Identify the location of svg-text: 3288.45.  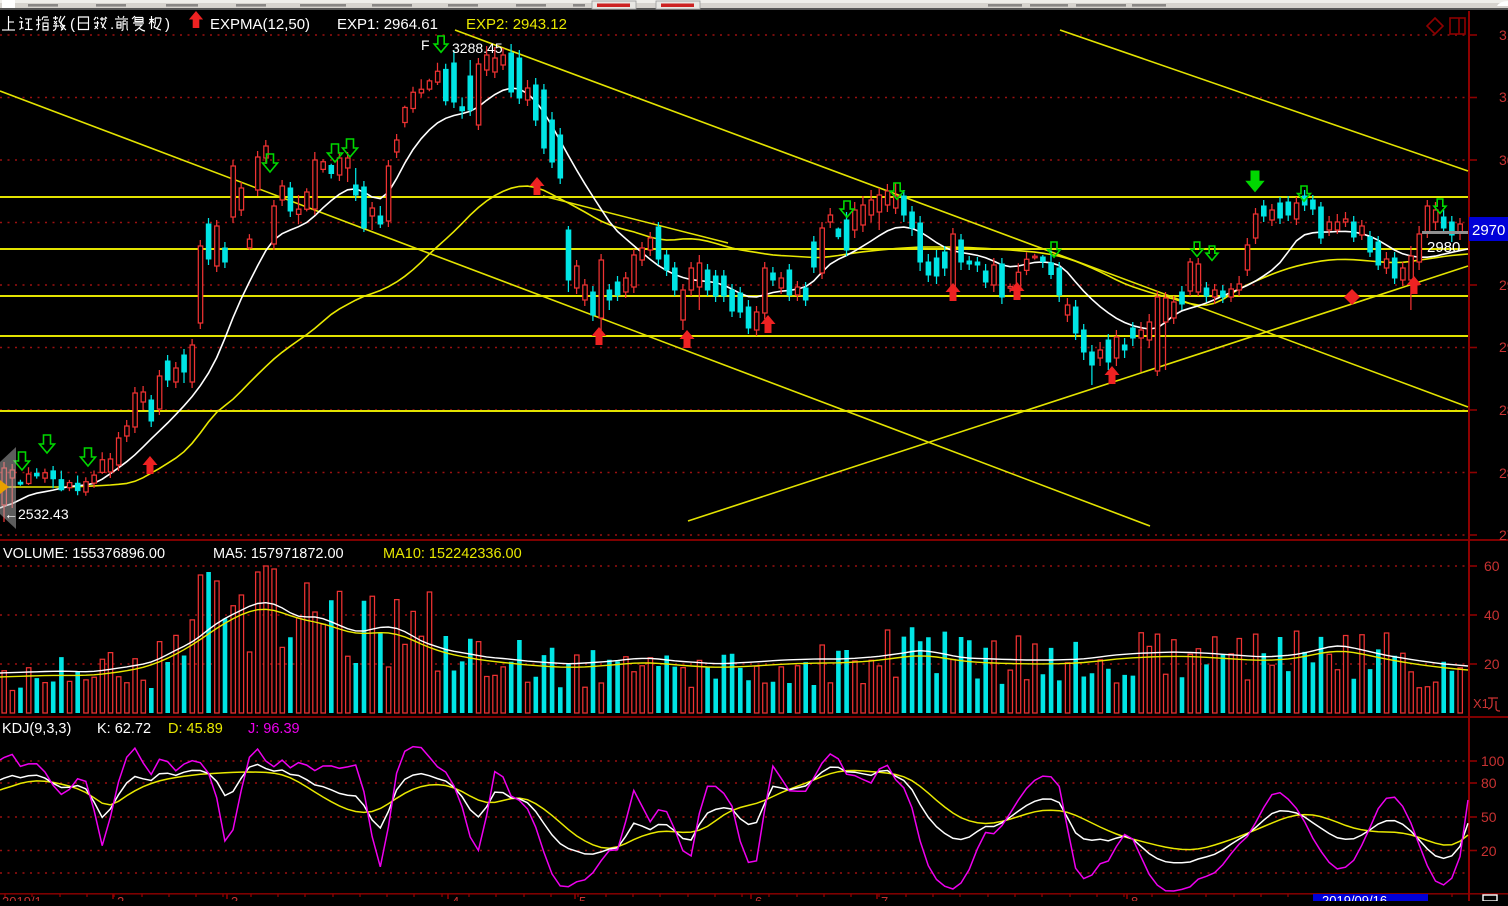
(477, 48).